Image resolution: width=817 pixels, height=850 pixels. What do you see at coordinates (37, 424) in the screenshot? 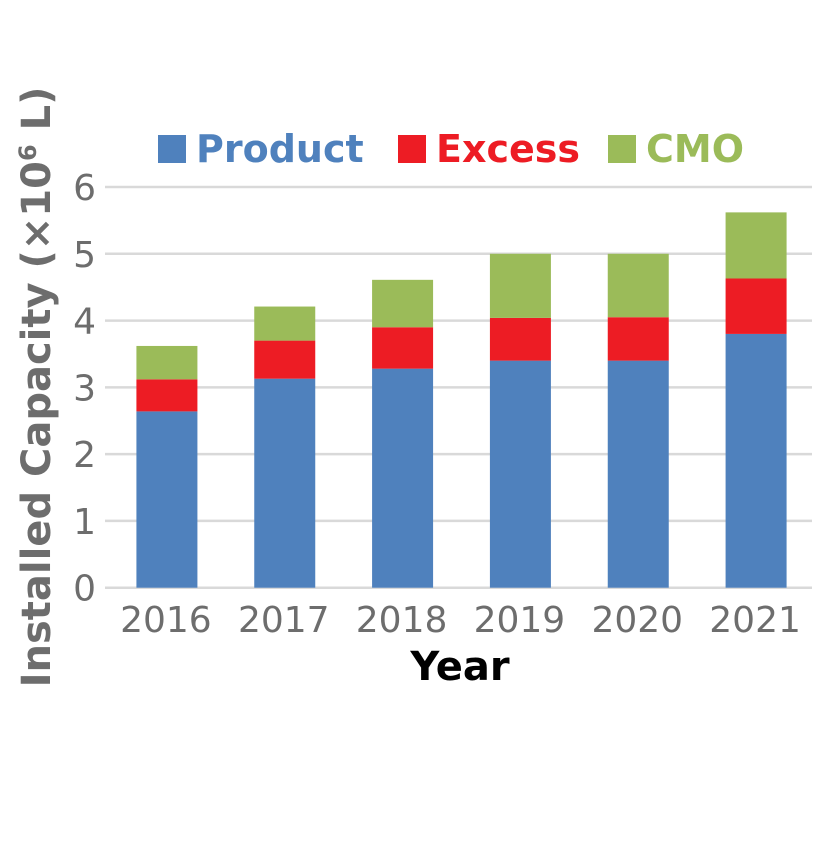
I see `y-axis-label-main: Installed Capacity (×10` at bounding box center [37, 424].